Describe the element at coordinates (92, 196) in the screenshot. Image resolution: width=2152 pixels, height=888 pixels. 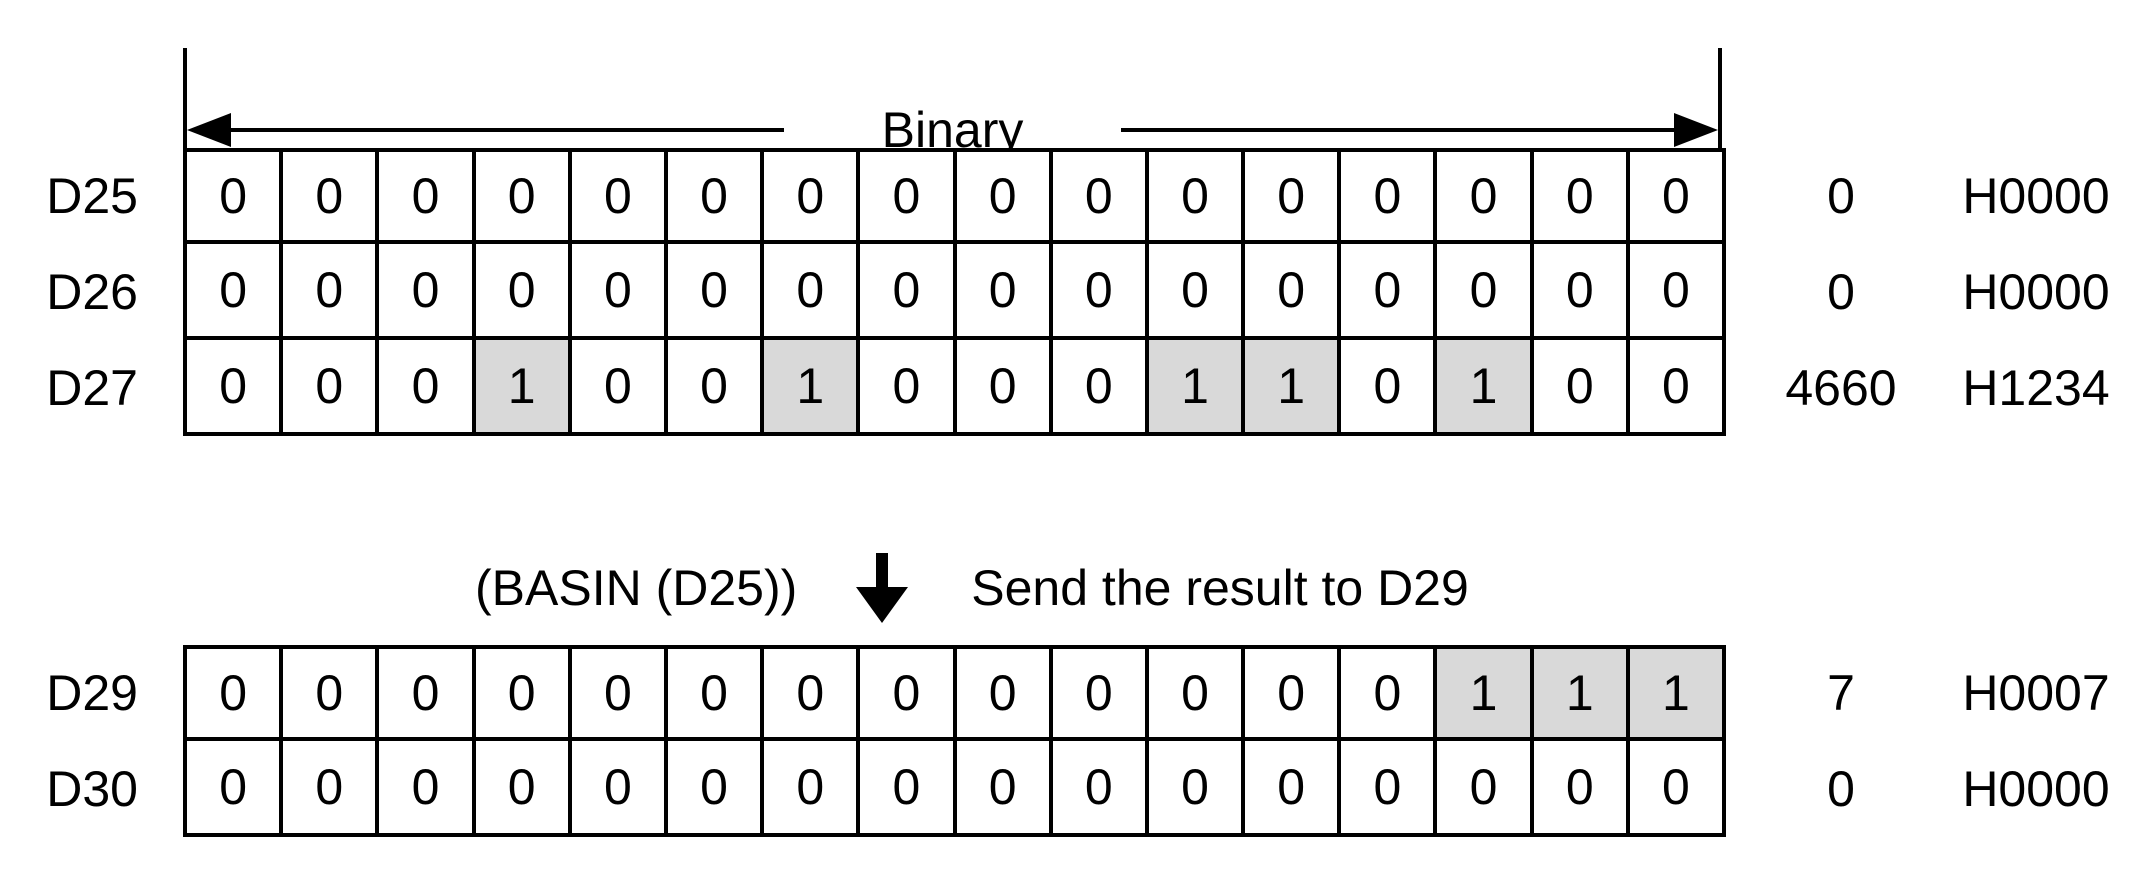
I see `register-label: D25` at that location.